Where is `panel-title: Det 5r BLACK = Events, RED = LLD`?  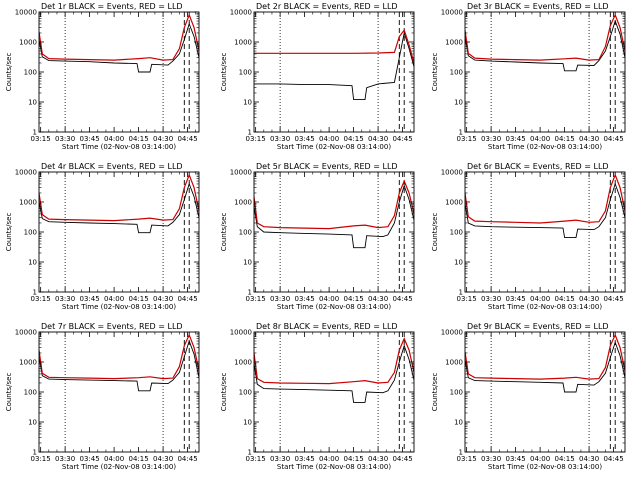 panel-title: Det 5r BLACK = Events, RED = LLD is located at coordinates (327, 166).